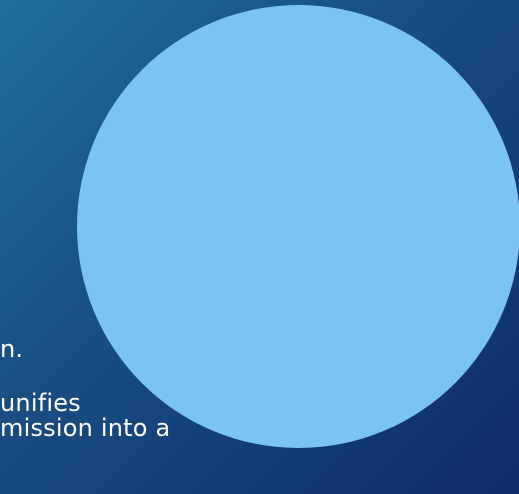 This screenshot has height=494, width=519. Describe the element at coordinates (85, 428) in the screenshot. I see `body-text-line: mission into a` at that location.